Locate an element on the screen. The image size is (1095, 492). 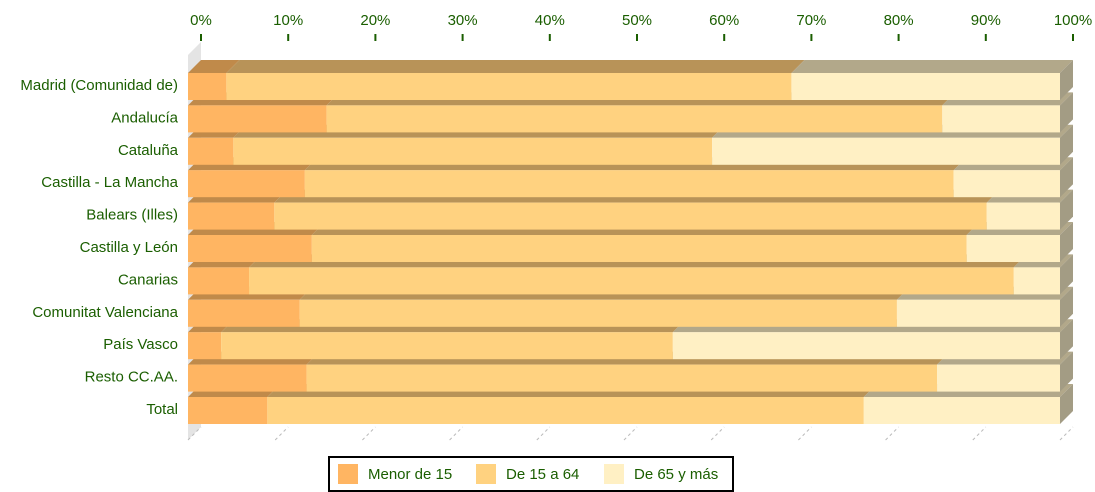
y-tick-label: Andalucía is located at coordinates (144, 117).